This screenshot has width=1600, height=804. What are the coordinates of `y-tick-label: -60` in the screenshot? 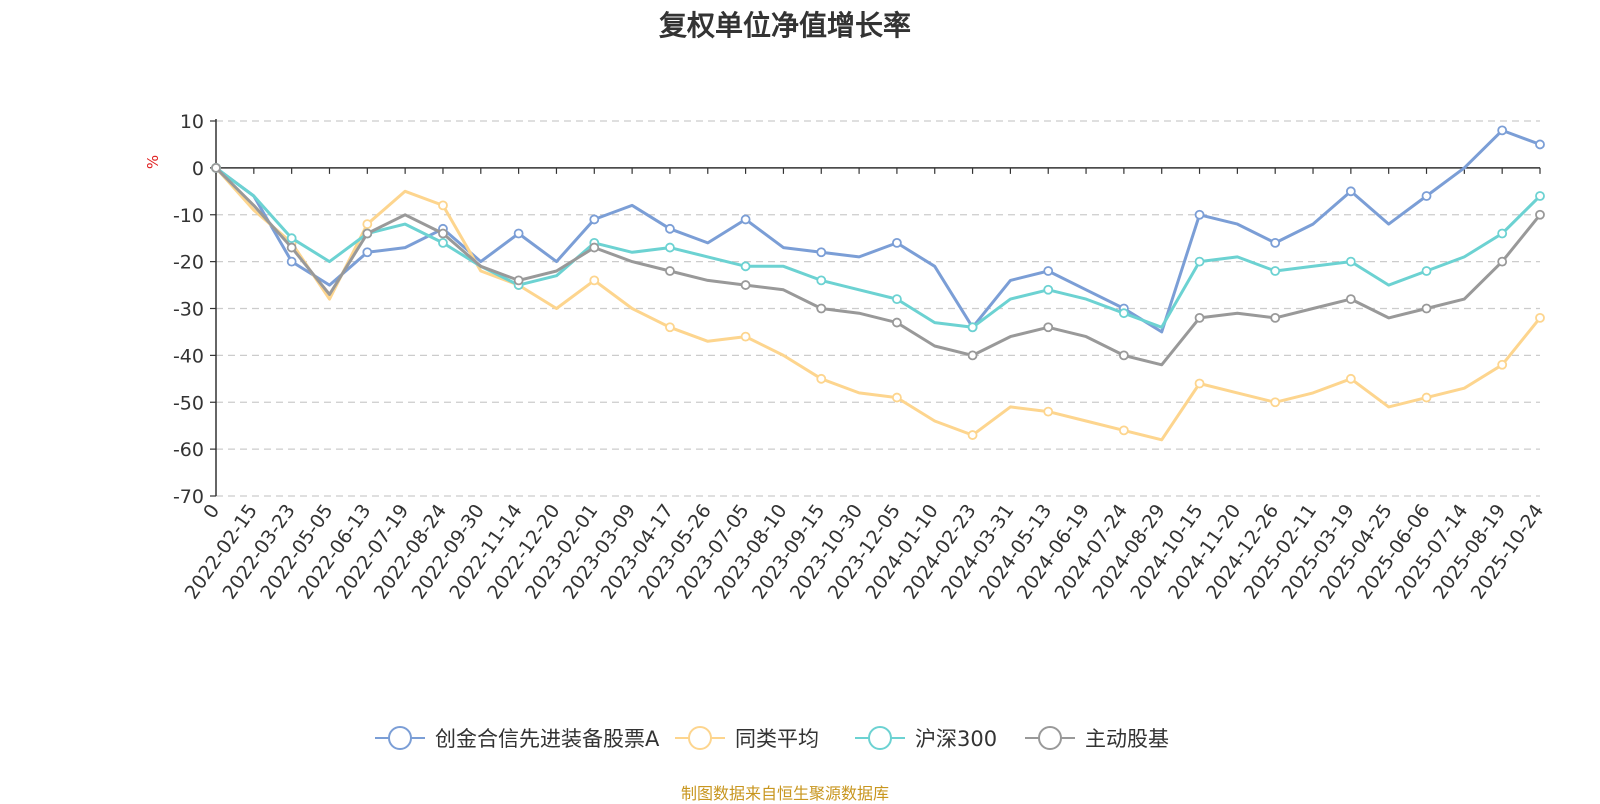 It's located at (188, 450).